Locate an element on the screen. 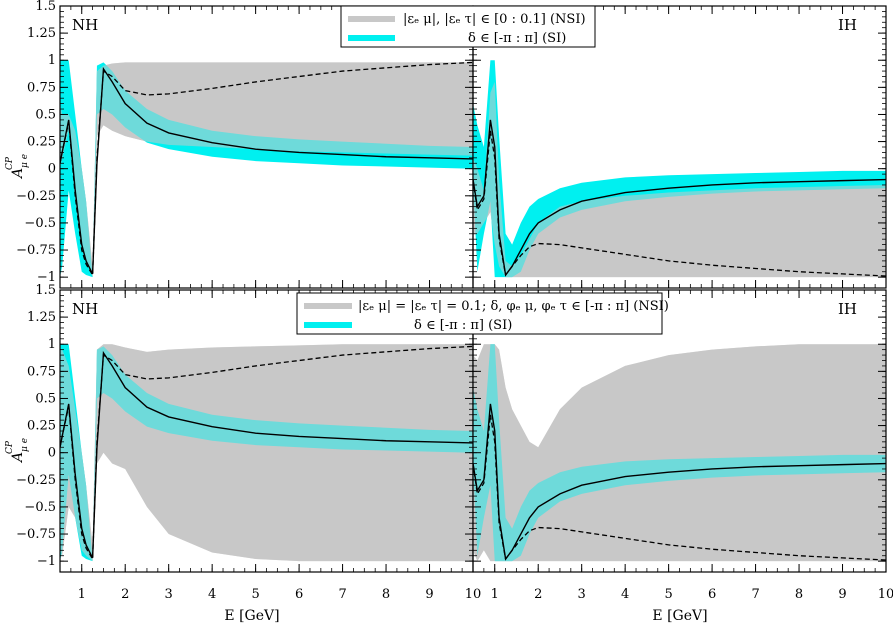 The width and height of the screenshot is (893, 638). legend-top-nsi-label: |εₑ μ|, |εₑ τ| ∈ [0 : 0.1] (NSI) is located at coordinates (494, 19).